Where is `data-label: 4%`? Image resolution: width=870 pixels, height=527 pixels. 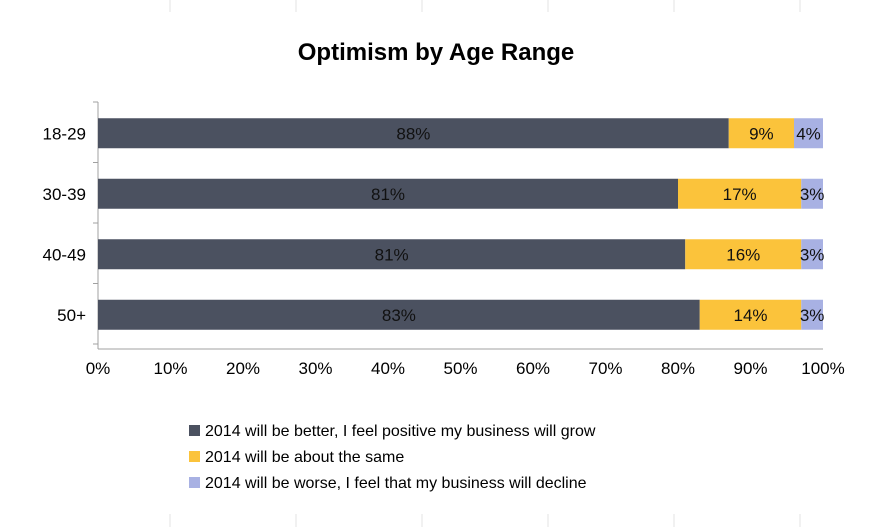
data-label: 4% is located at coordinates (808, 133).